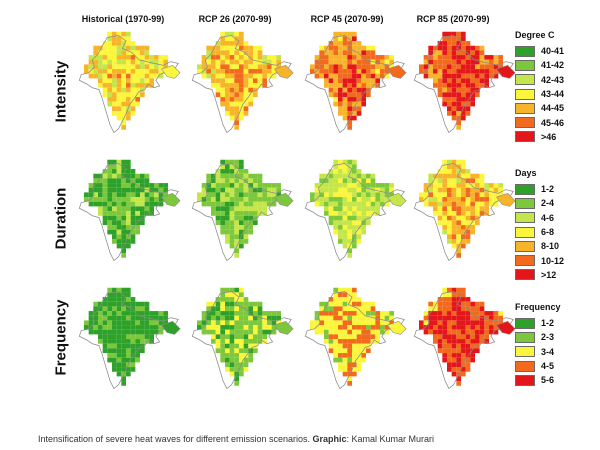  I want to click on row-label-duration: Duration, so click(61, 218).